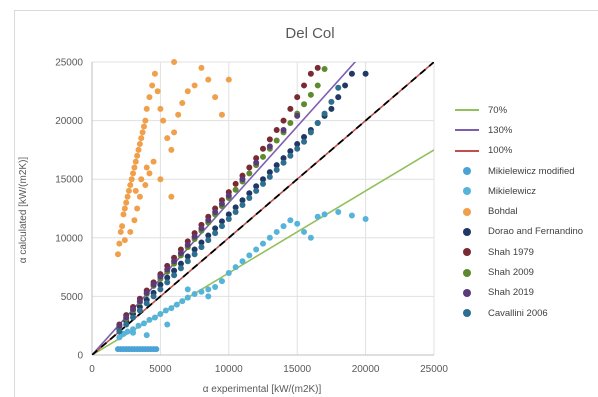 This screenshot has width=598, height=397. Describe the element at coordinates (366, 369) in the screenshot. I see `x-tick-label: 20000` at that location.